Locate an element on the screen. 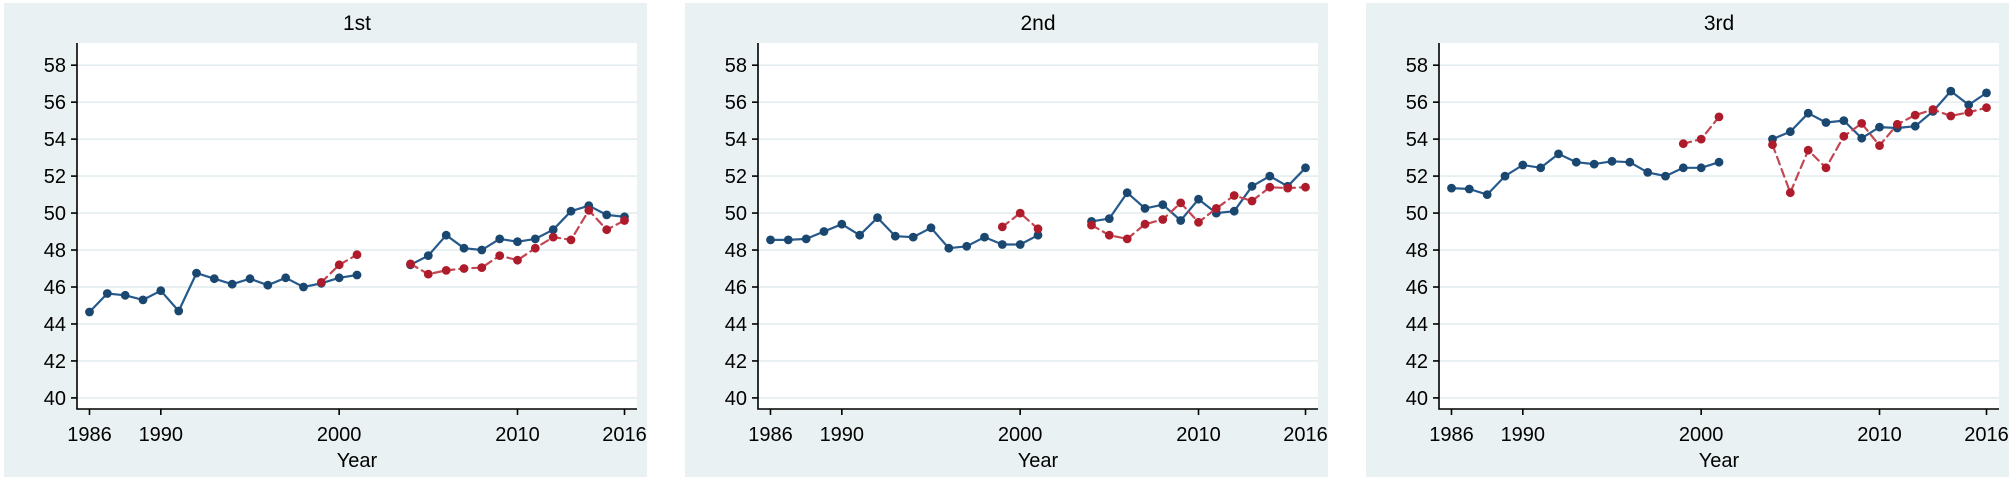 This screenshot has width=2011, height=481. solid-navy-series-line is located at coordinates (223, 293).